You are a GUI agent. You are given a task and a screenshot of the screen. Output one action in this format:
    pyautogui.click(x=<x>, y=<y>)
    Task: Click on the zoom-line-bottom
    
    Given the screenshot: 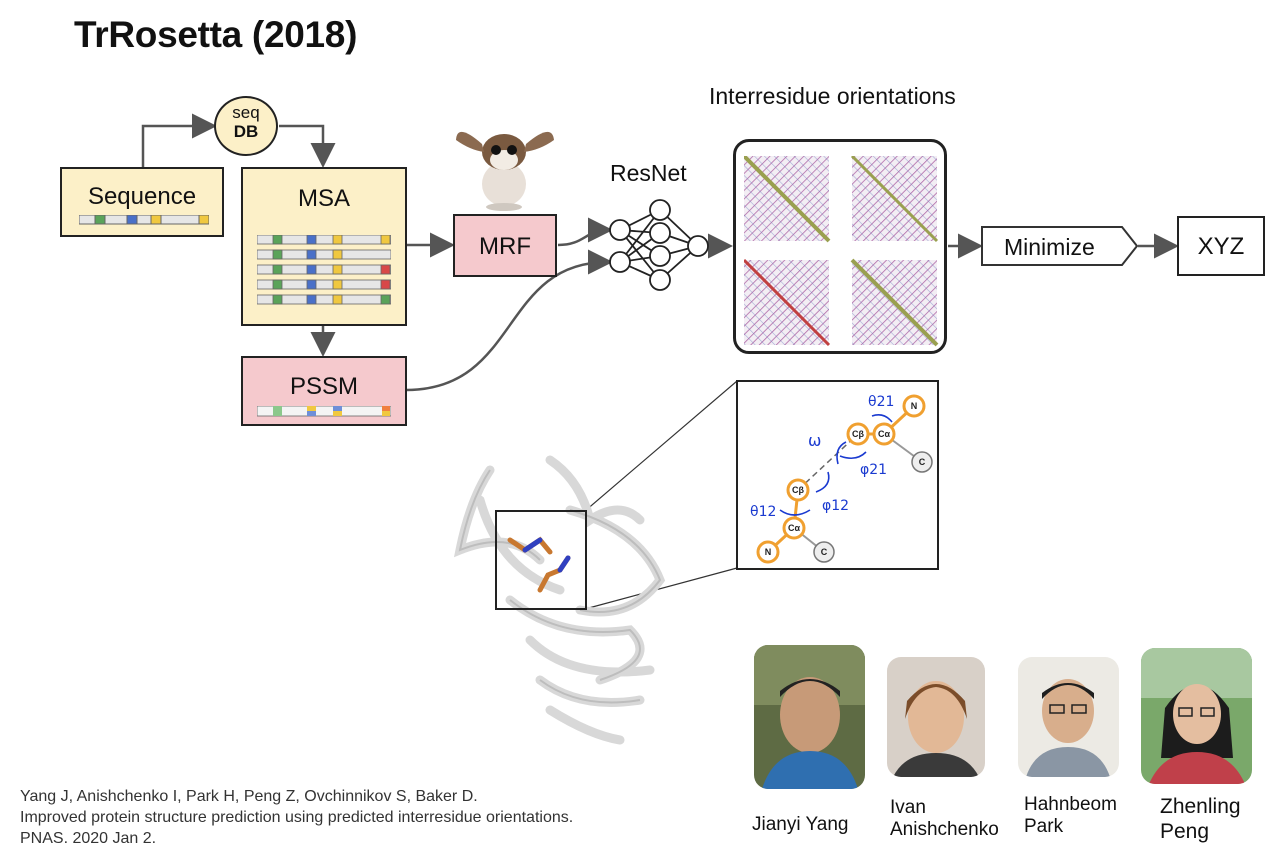 What is the action you would take?
    pyautogui.click(x=661, y=588)
    